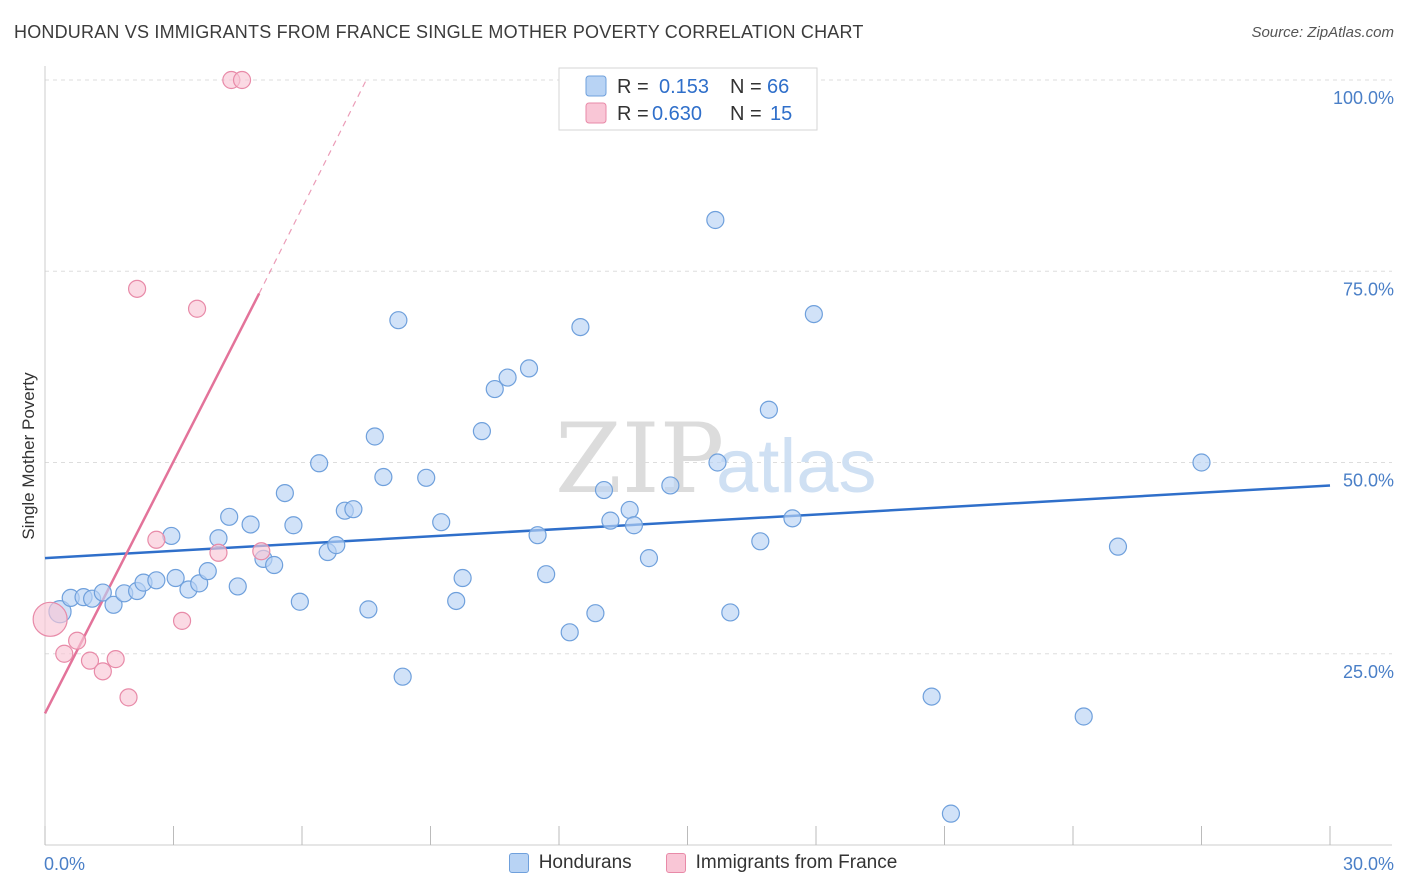 This screenshot has width=1406, height=892. I want to click on legend-r-label-2: R =, so click(633, 114).